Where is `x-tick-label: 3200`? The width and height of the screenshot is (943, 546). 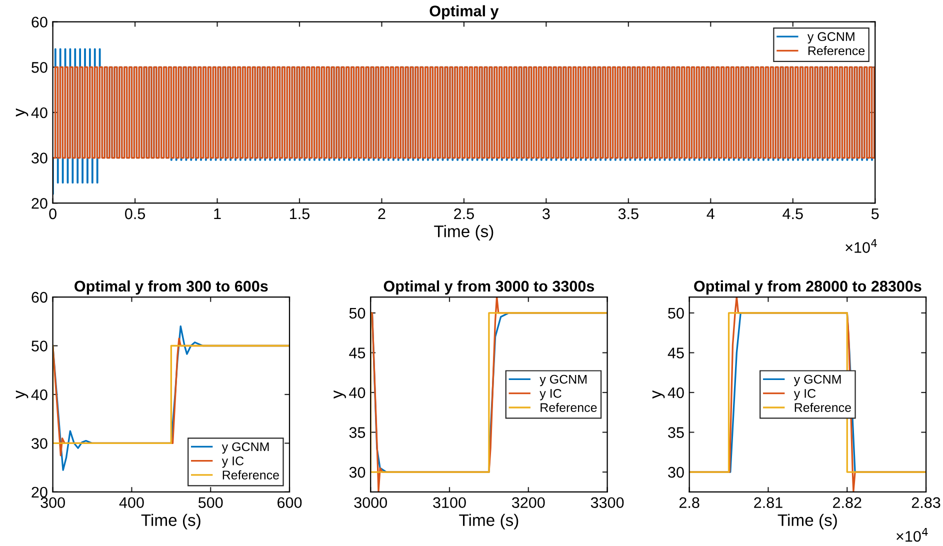 x-tick-label: 3200 is located at coordinates (528, 502).